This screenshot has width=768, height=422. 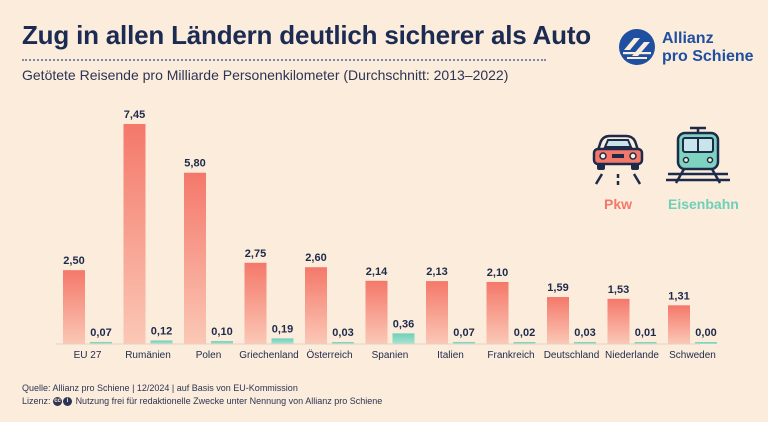 What do you see at coordinates (255, 254) in the screenshot?
I see `data-label-pkw: 2,75` at bounding box center [255, 254].